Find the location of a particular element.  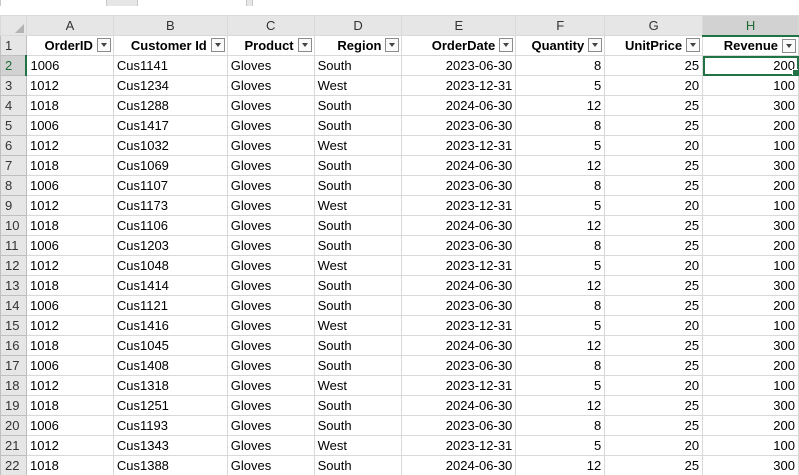

row-header: 10 is located at coordinates (13, 225).